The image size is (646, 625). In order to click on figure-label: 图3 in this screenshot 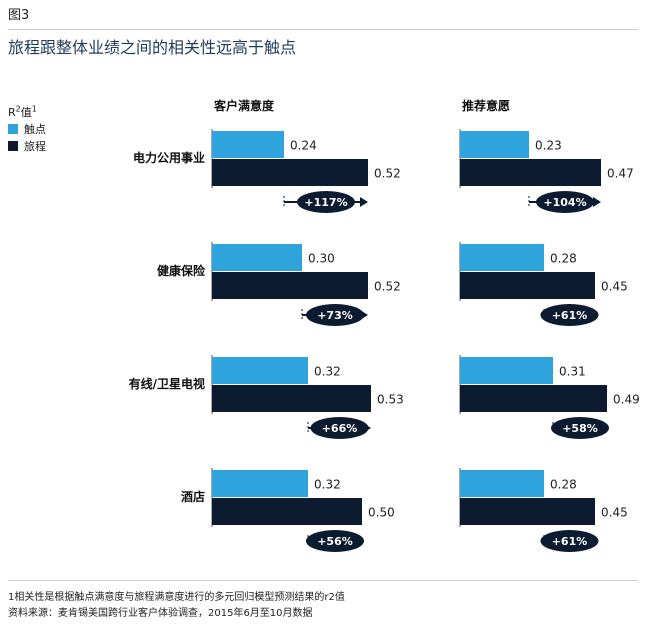, I will do `click(19, 15)`.